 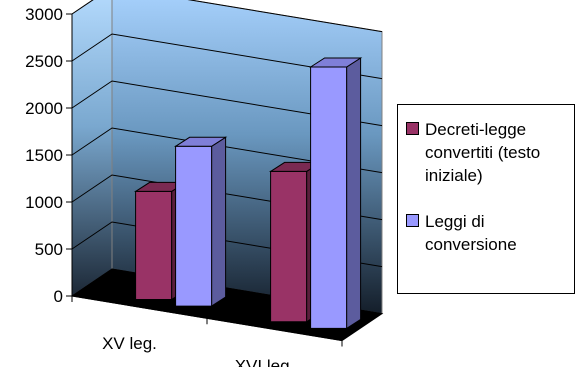 I want to click on y-tick-label: 3000, so click(x=44, y=14).